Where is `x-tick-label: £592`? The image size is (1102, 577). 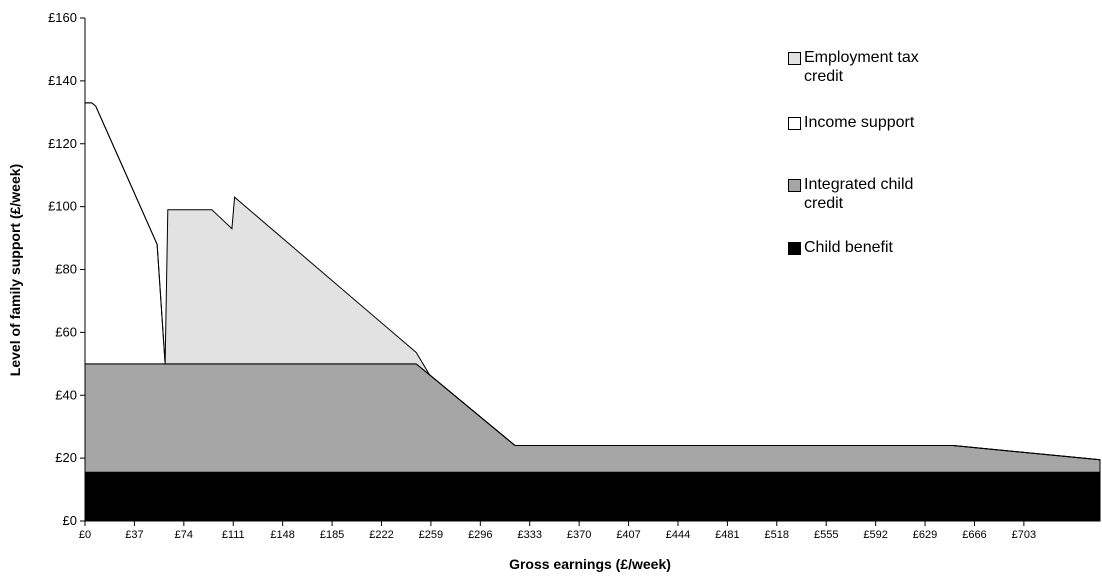
x-tick-label: £592 is located at coordinates (875, 535).